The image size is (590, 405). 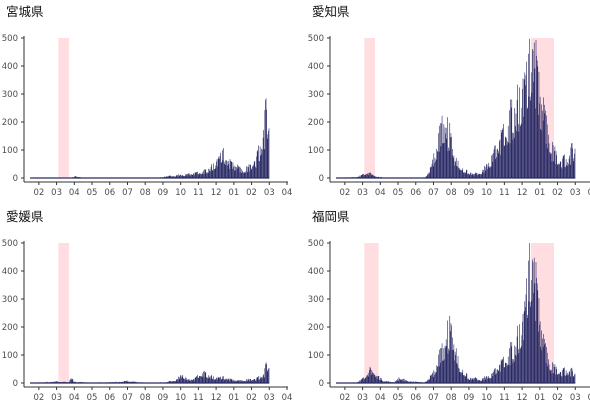 I want to click on x-tick-label: 07, so click(x=127, y=193).